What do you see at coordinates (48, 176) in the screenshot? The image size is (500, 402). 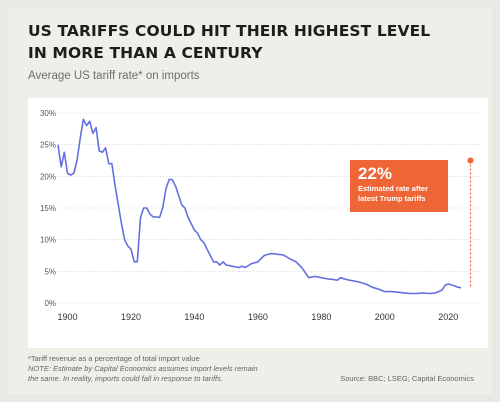 I see `y-tick-label: 20%` at bounding box center [48, 176].